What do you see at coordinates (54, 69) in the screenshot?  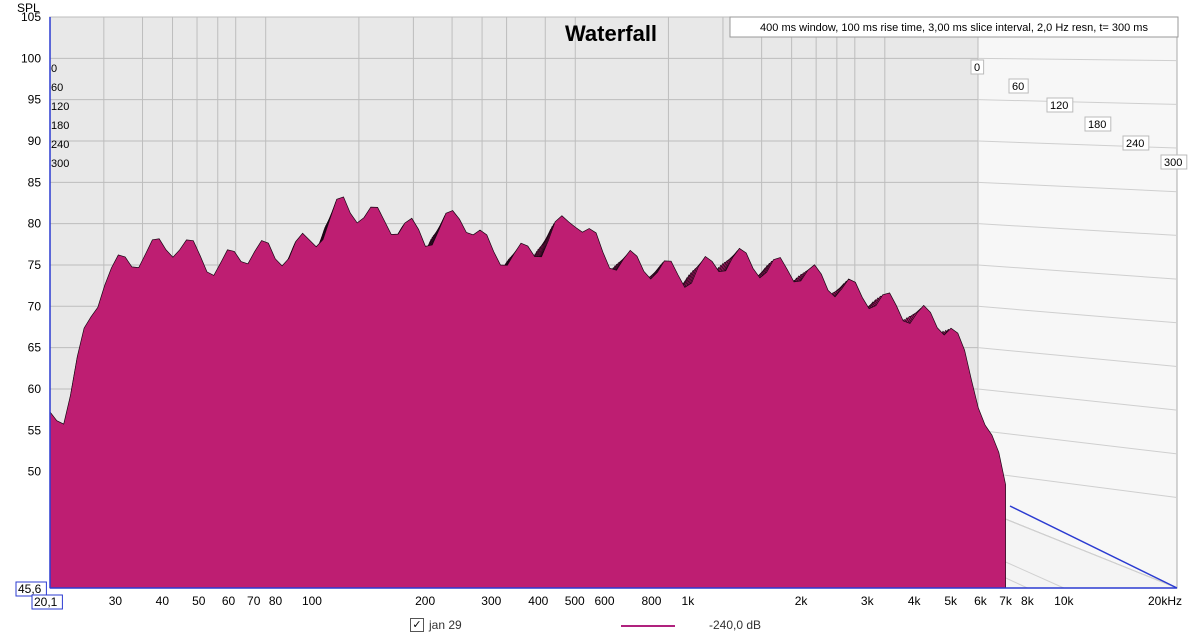 I see `time-tick-label-left: 0` at bounding box center [54, 69].